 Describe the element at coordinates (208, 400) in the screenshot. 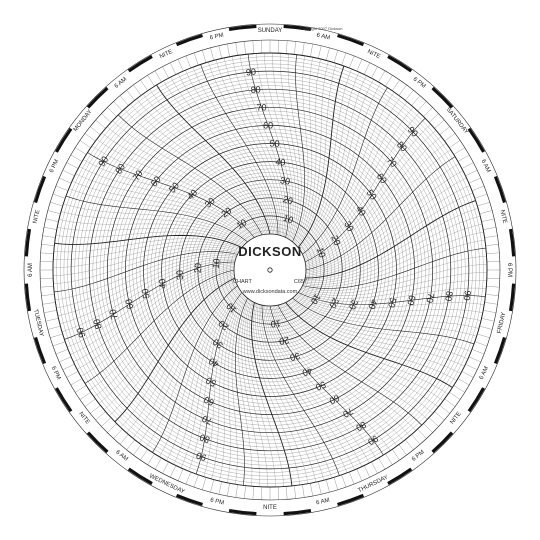

I see `scale-value-label: 60` at that location.